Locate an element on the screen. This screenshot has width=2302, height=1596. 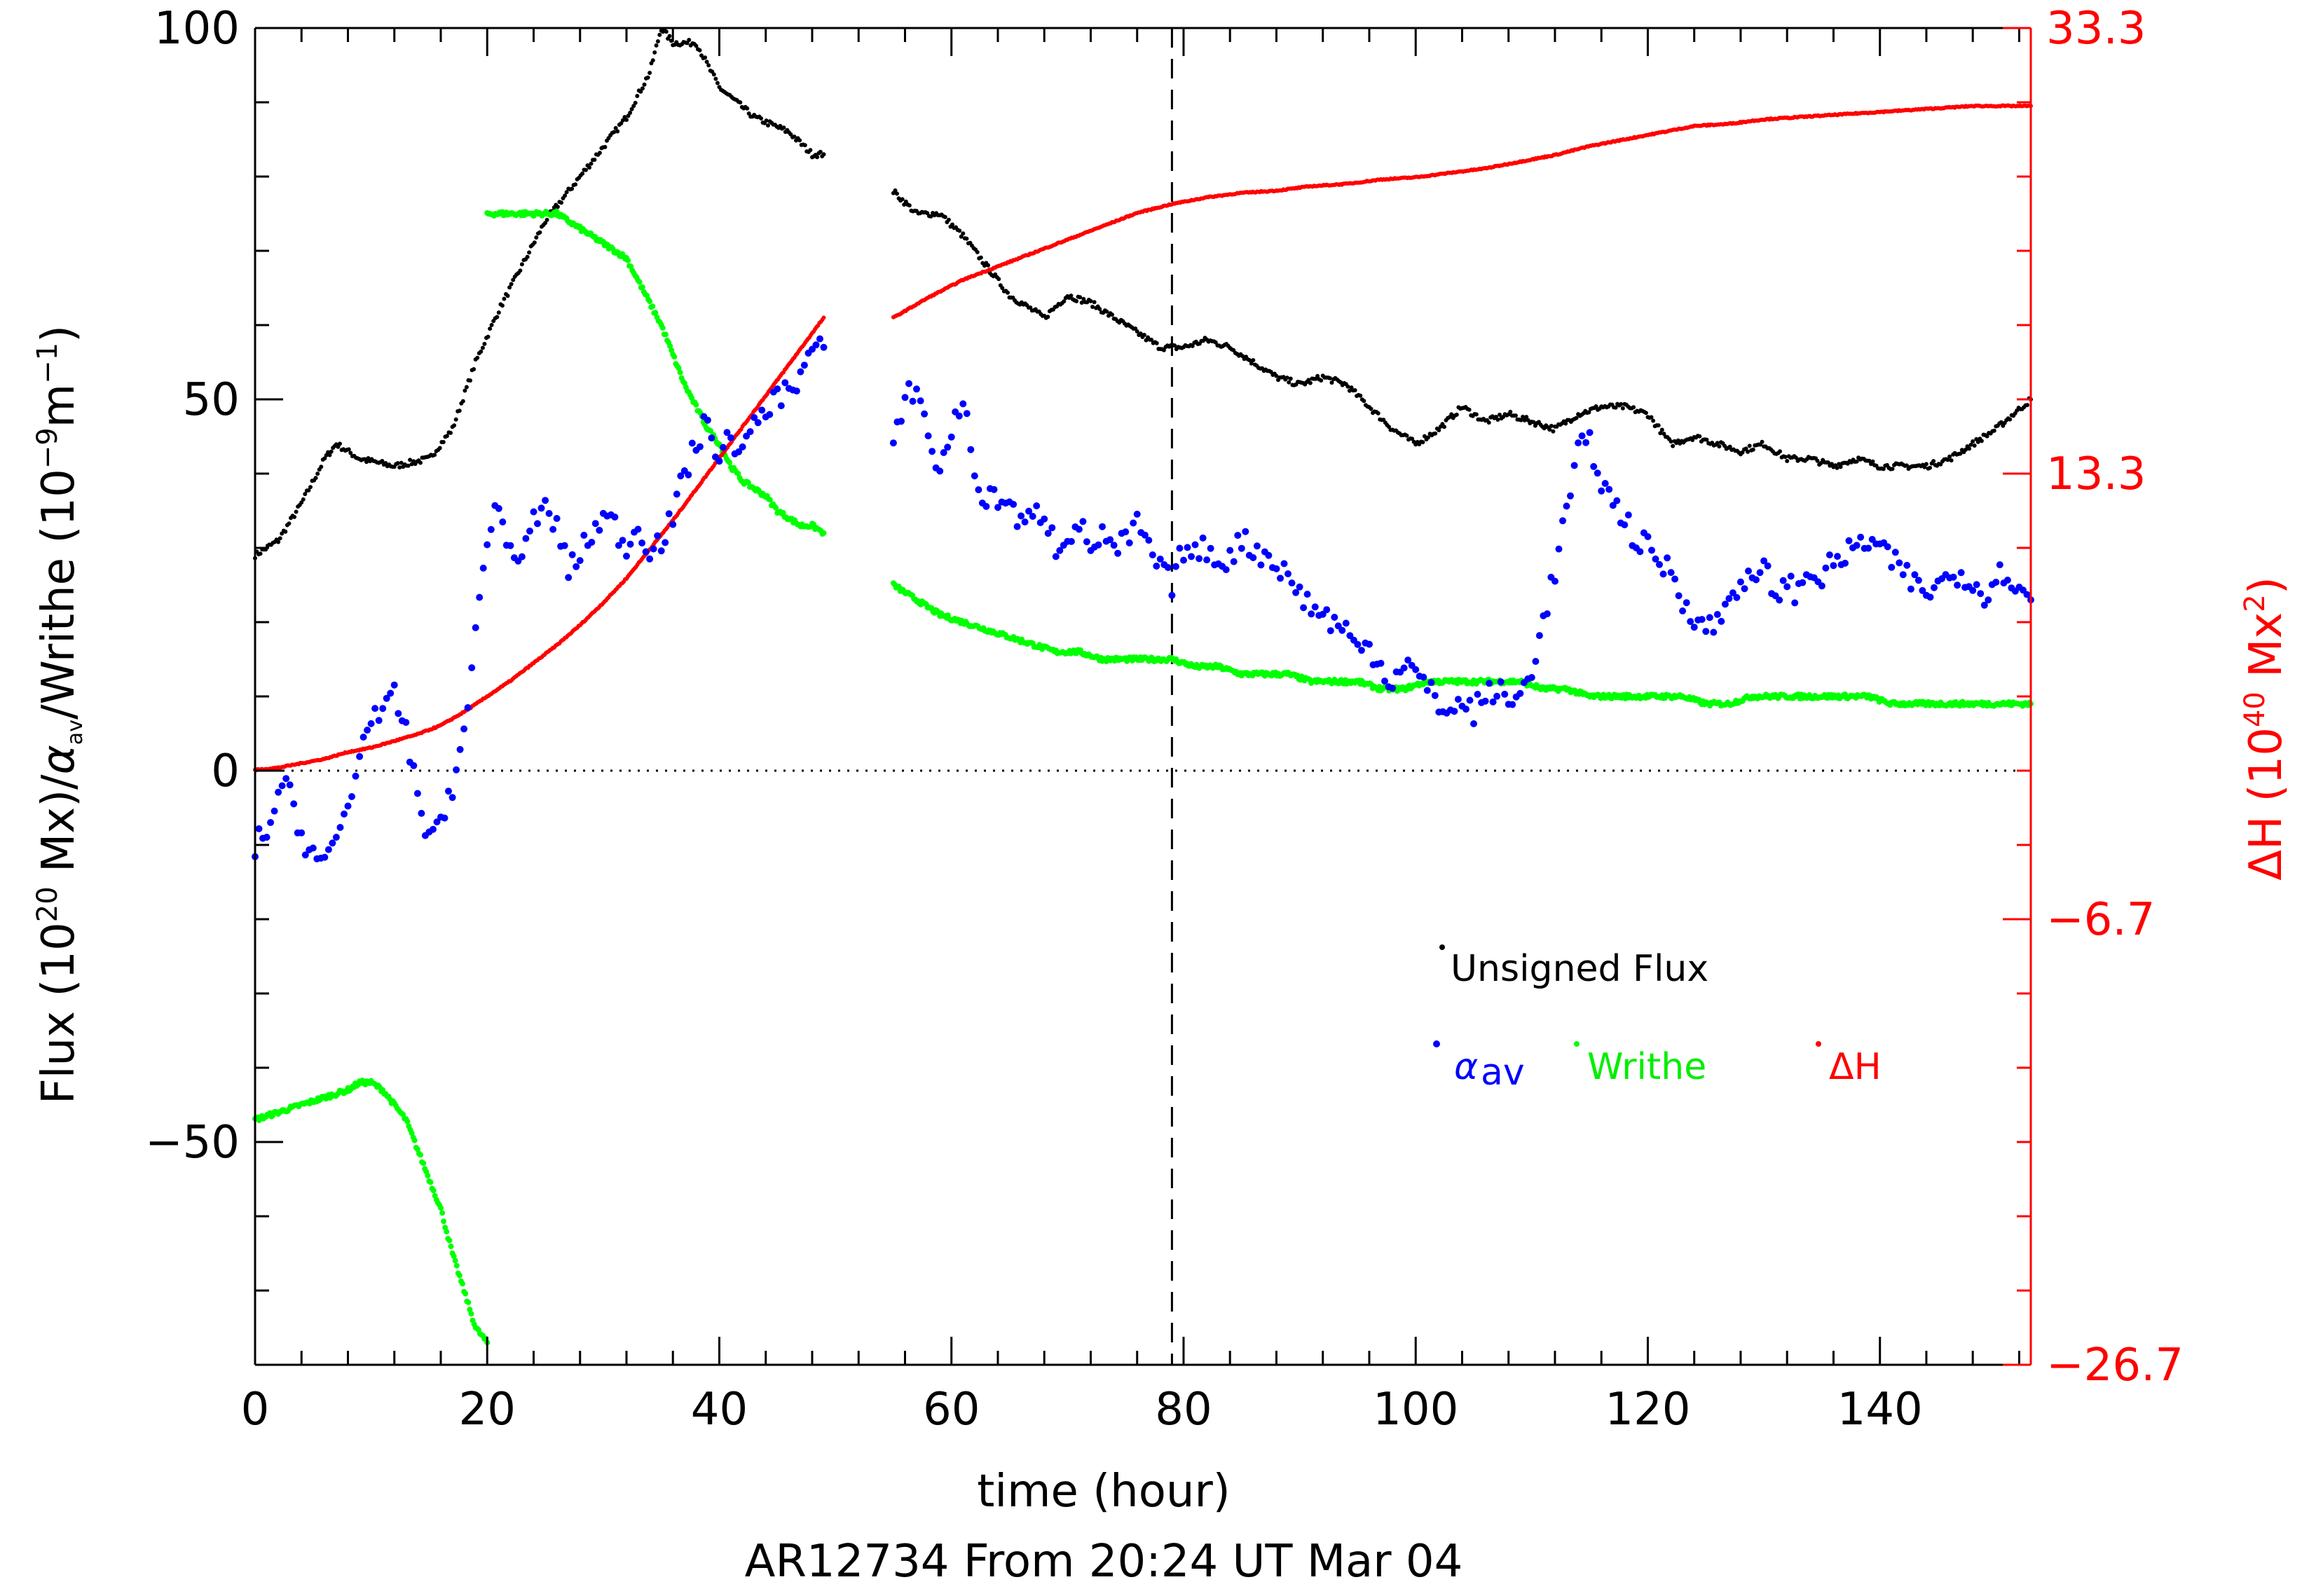
x-tick-label: 0 is located at coordinates (255, 1410).